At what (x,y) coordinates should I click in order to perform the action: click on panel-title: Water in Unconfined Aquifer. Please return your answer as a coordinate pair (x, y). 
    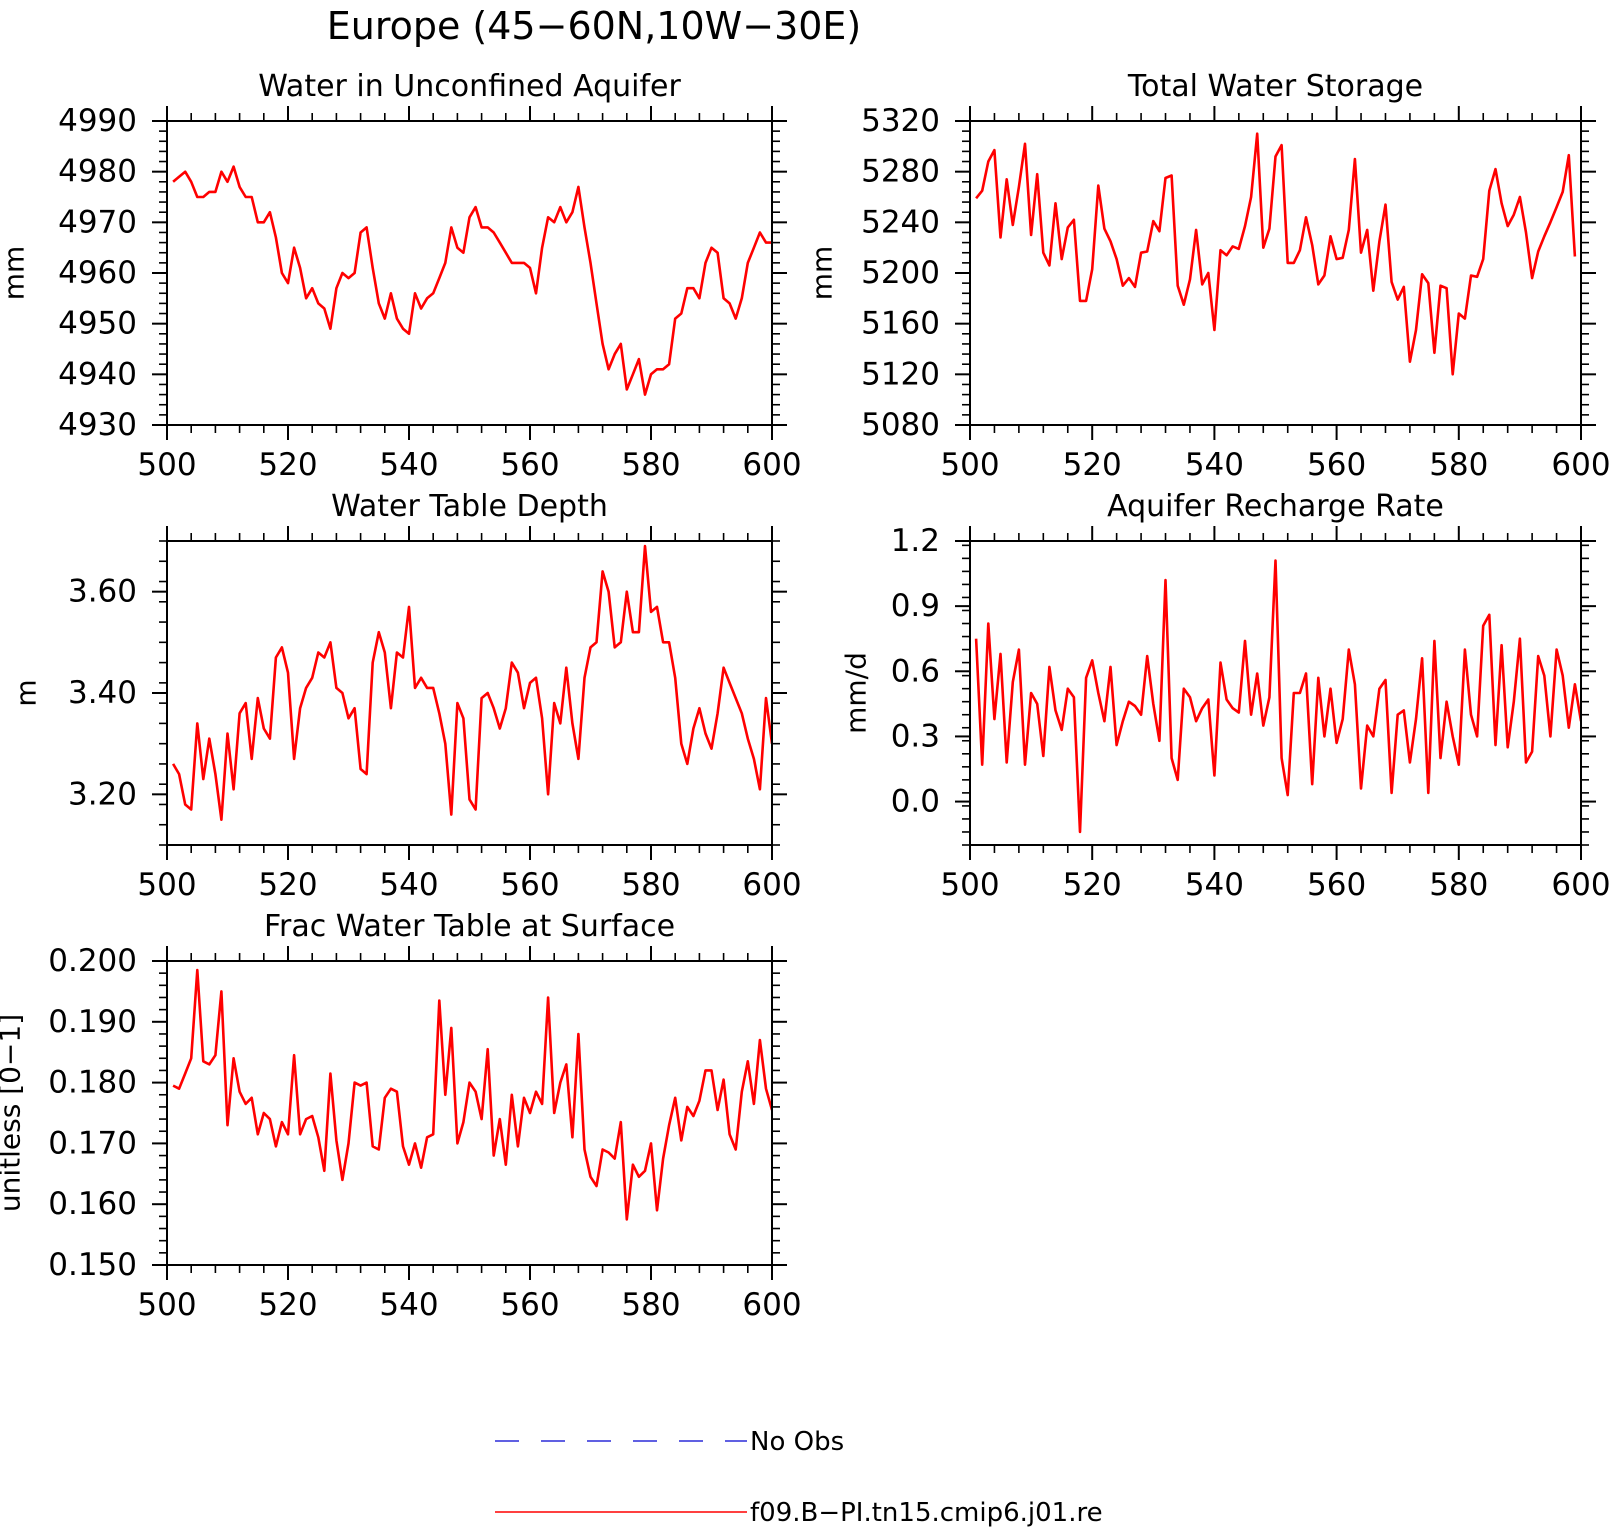
    Looking at the image, I should click on (469, 86).